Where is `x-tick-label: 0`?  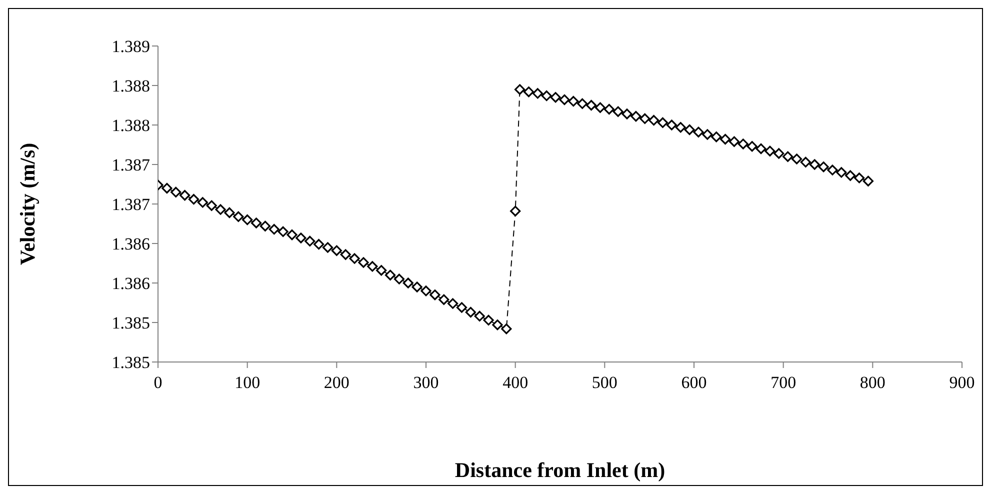 x-tick-label: 0 is located at coordinates (158, 382).